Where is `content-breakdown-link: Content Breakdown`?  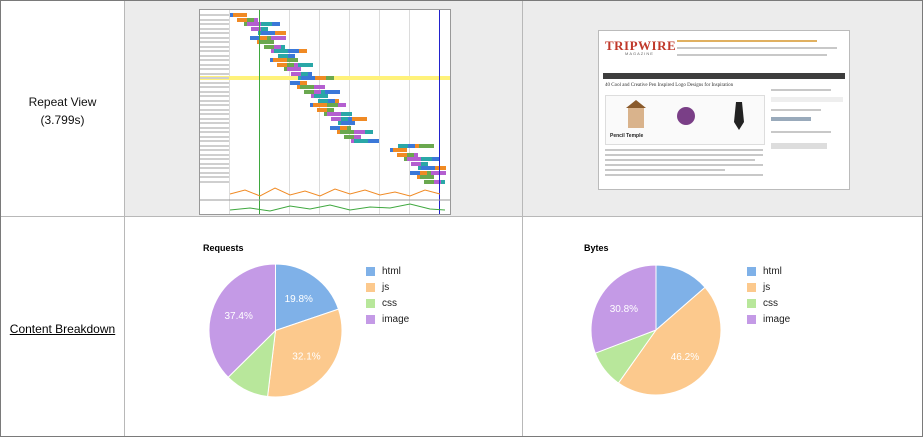
content-breakdown-link: Content Breakdown is located at coordinates (62, 329).